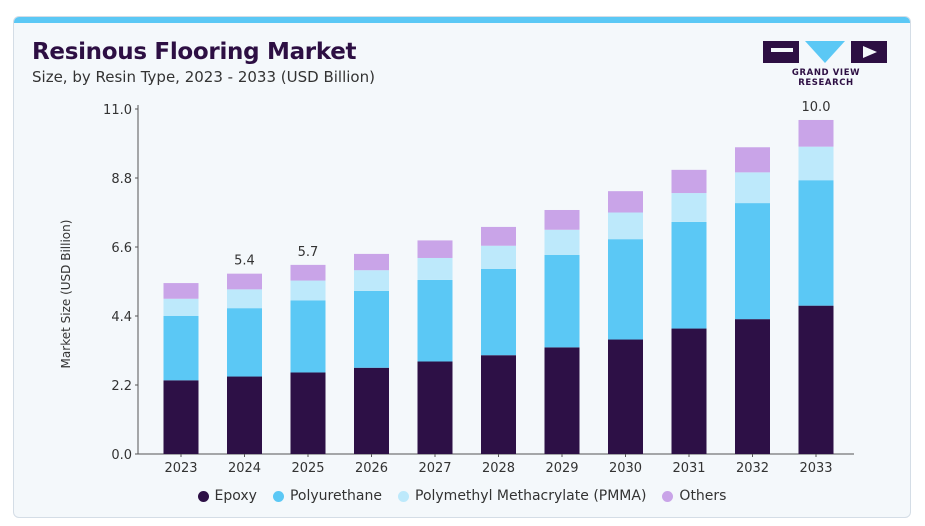 Image resolution: width=925 pixels, height=526 pixels. Describe the element at coordinates (689, 181) in the screenshot. I see `bar-segment-others-2031` at that location.